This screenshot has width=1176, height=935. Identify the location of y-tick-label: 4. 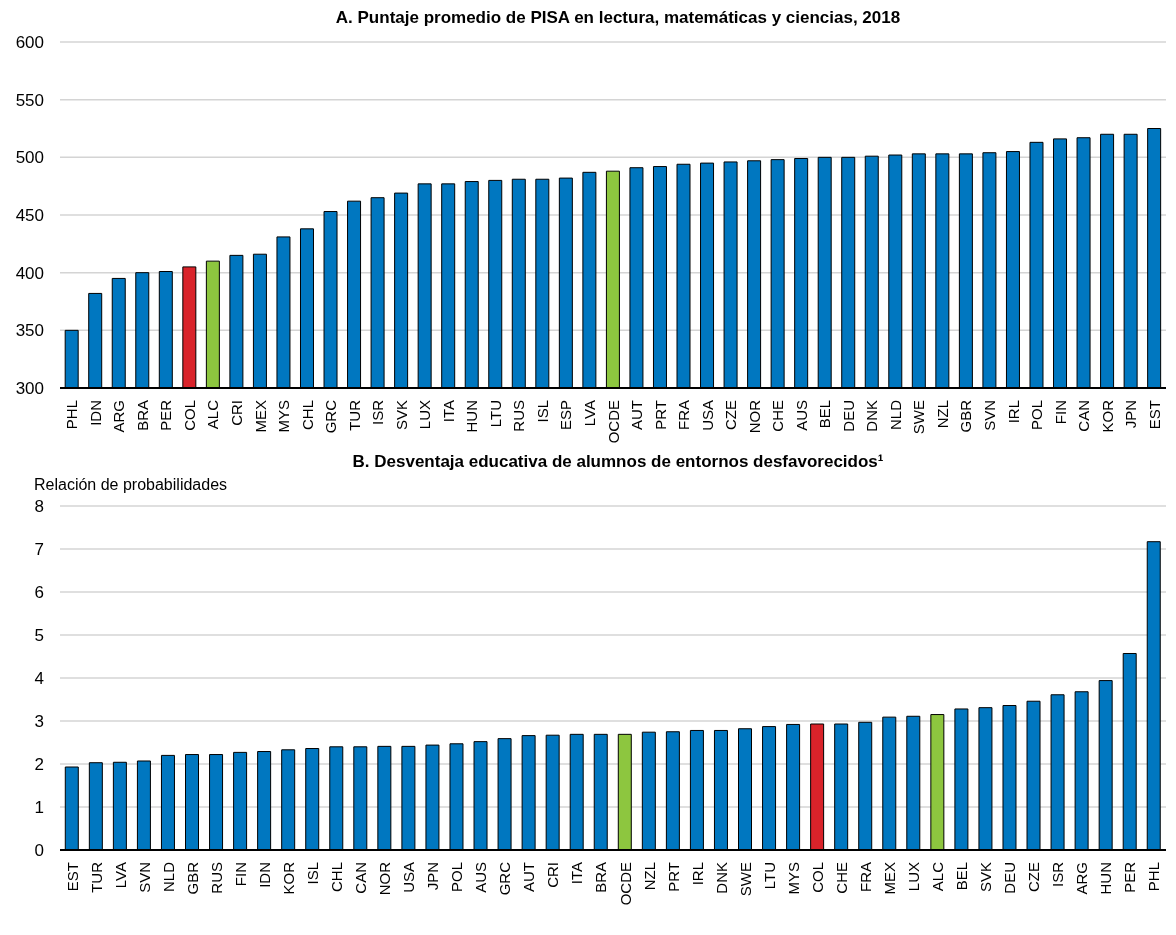
(39, 679).